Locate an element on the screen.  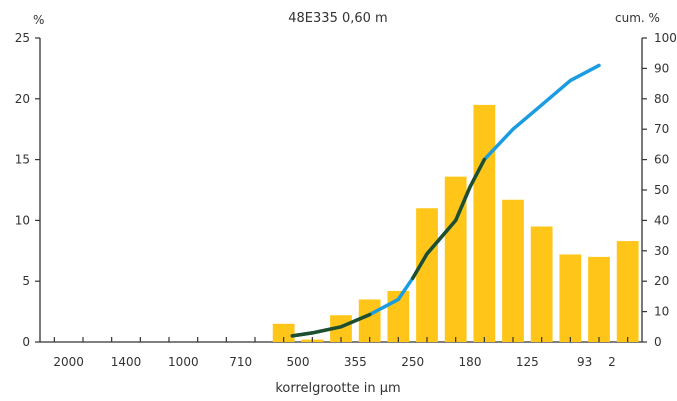
y-right-tick-label: 80 is located at coordinates (661, 99).